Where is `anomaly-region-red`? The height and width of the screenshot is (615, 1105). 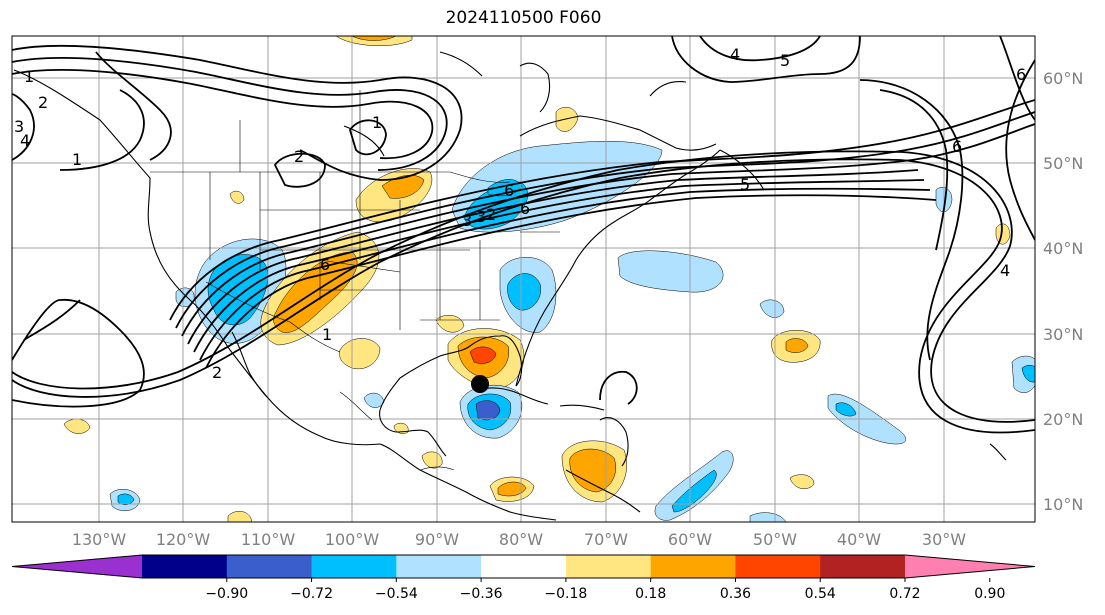 anomaly-region-red is located at coordinates (483, 355).